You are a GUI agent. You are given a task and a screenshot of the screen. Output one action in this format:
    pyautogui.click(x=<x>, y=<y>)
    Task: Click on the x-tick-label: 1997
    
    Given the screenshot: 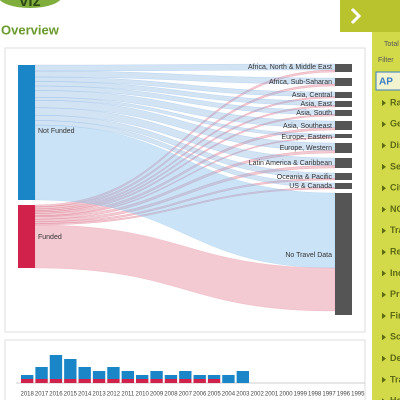 What is the action you would take?
    pyautogui.click(x=329, y=395)
    